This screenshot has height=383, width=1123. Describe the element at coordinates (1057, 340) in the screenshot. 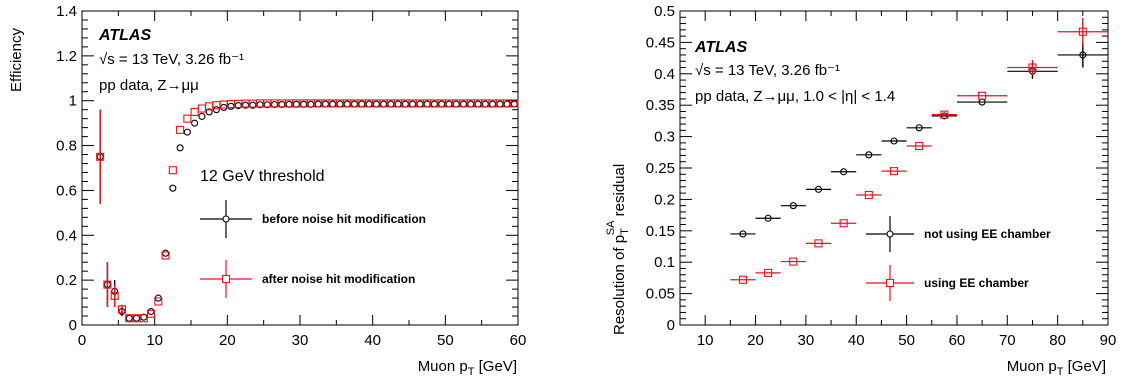

I see `x-tick-label: 80` at that location.